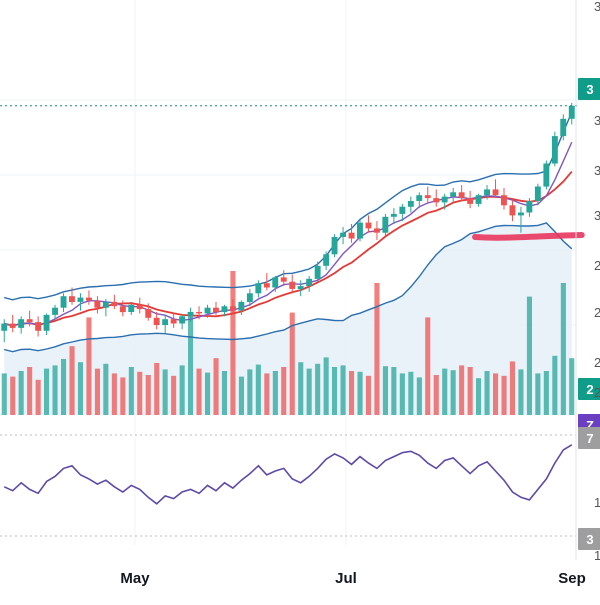  Describe the element at coordinates (135, 578) in the screenshot. I see `x-axis-label-may: May` at that location.